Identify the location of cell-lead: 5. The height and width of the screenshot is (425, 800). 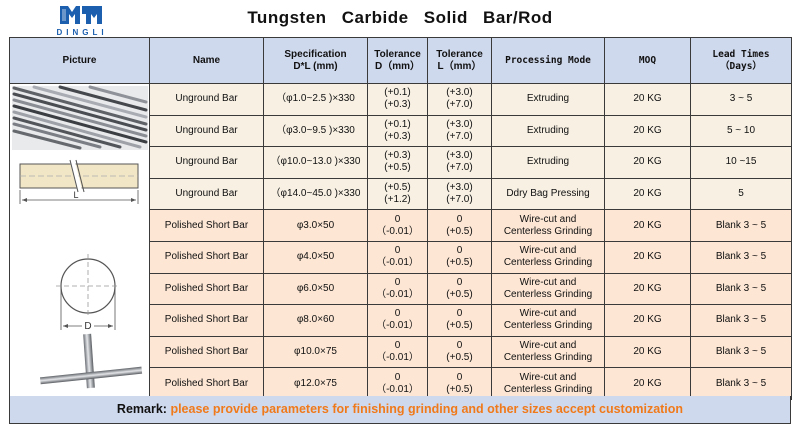
(741, 194).